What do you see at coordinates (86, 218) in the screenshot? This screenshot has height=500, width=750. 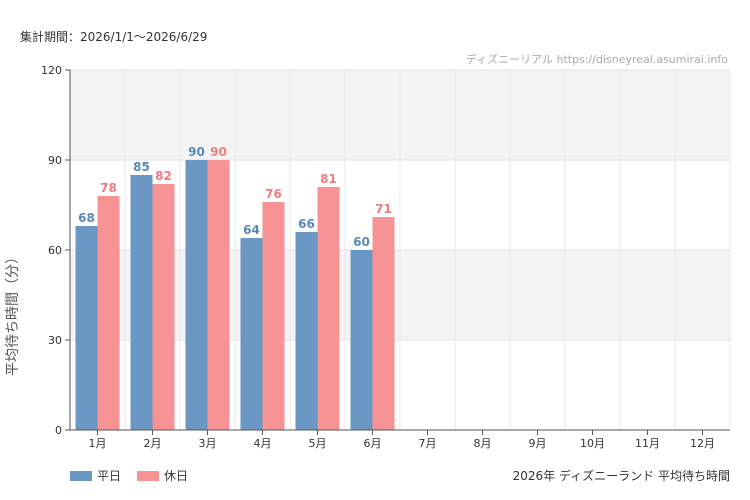 I see `data-label-weekday: 68` at bounding box center [86, 218].